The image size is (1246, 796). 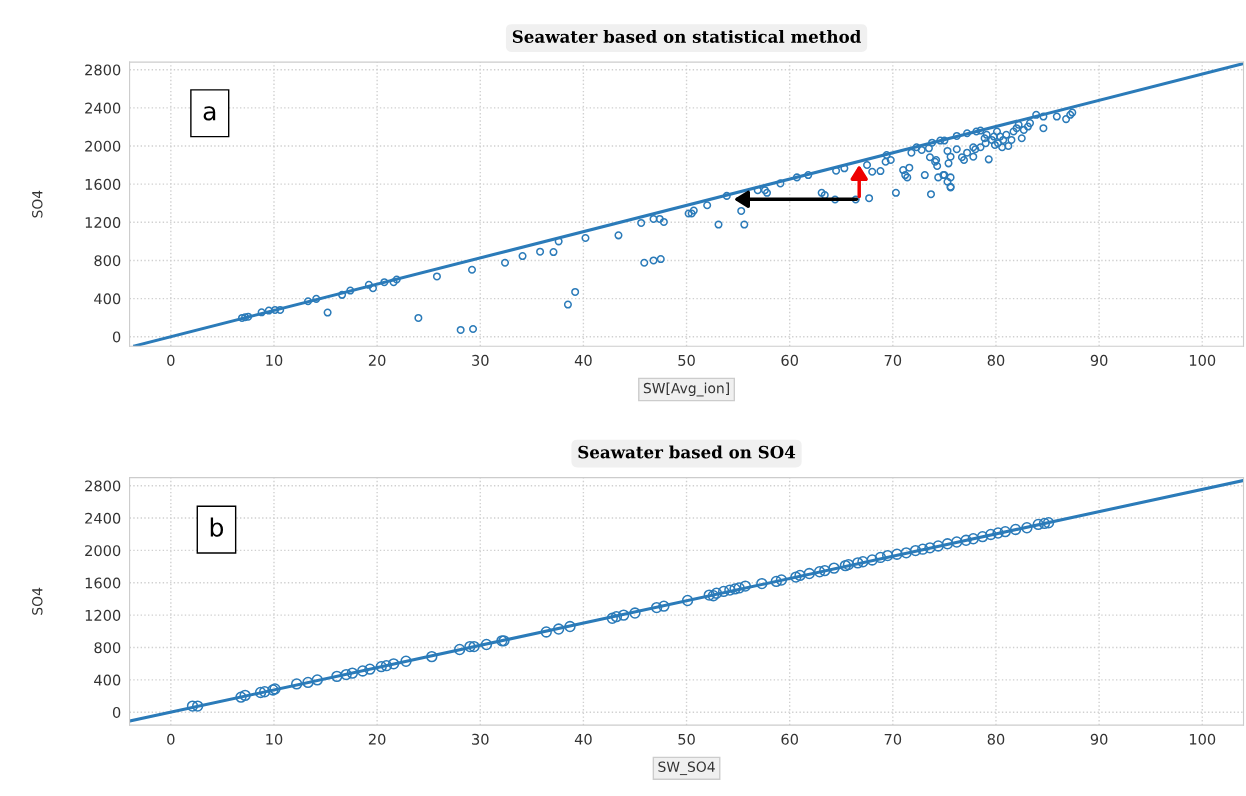 I want to click on chart-title: Seawater based on SO4, so click(x=687, y=452).